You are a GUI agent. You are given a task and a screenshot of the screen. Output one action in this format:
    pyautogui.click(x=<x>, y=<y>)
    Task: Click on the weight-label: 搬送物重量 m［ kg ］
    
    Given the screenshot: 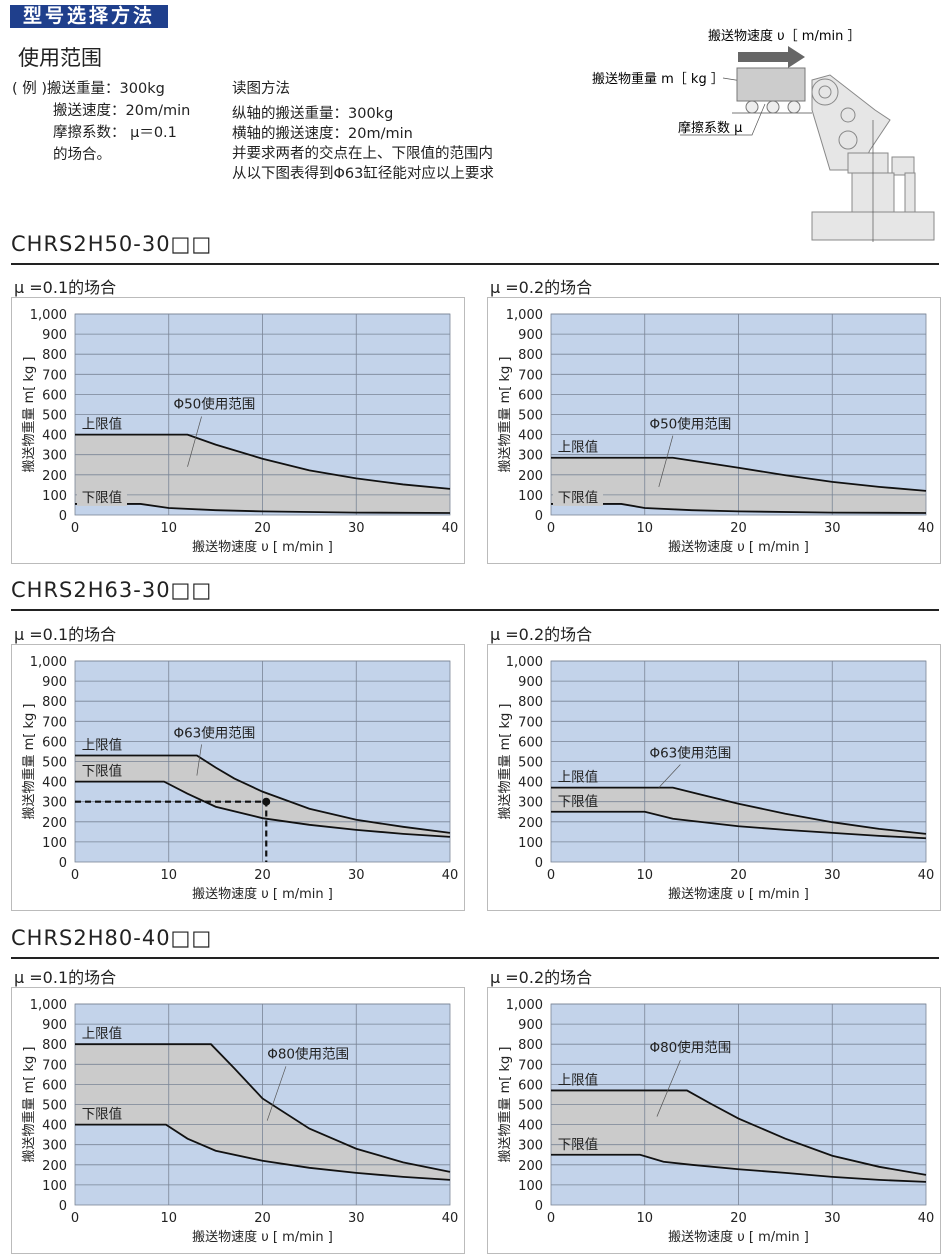 What is the action you would take?
    pyautogui.click(x=658, y=79)
    